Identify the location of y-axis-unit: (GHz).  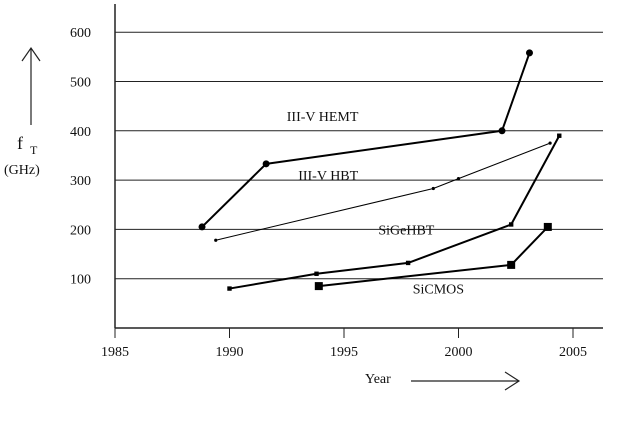
(22, 170).